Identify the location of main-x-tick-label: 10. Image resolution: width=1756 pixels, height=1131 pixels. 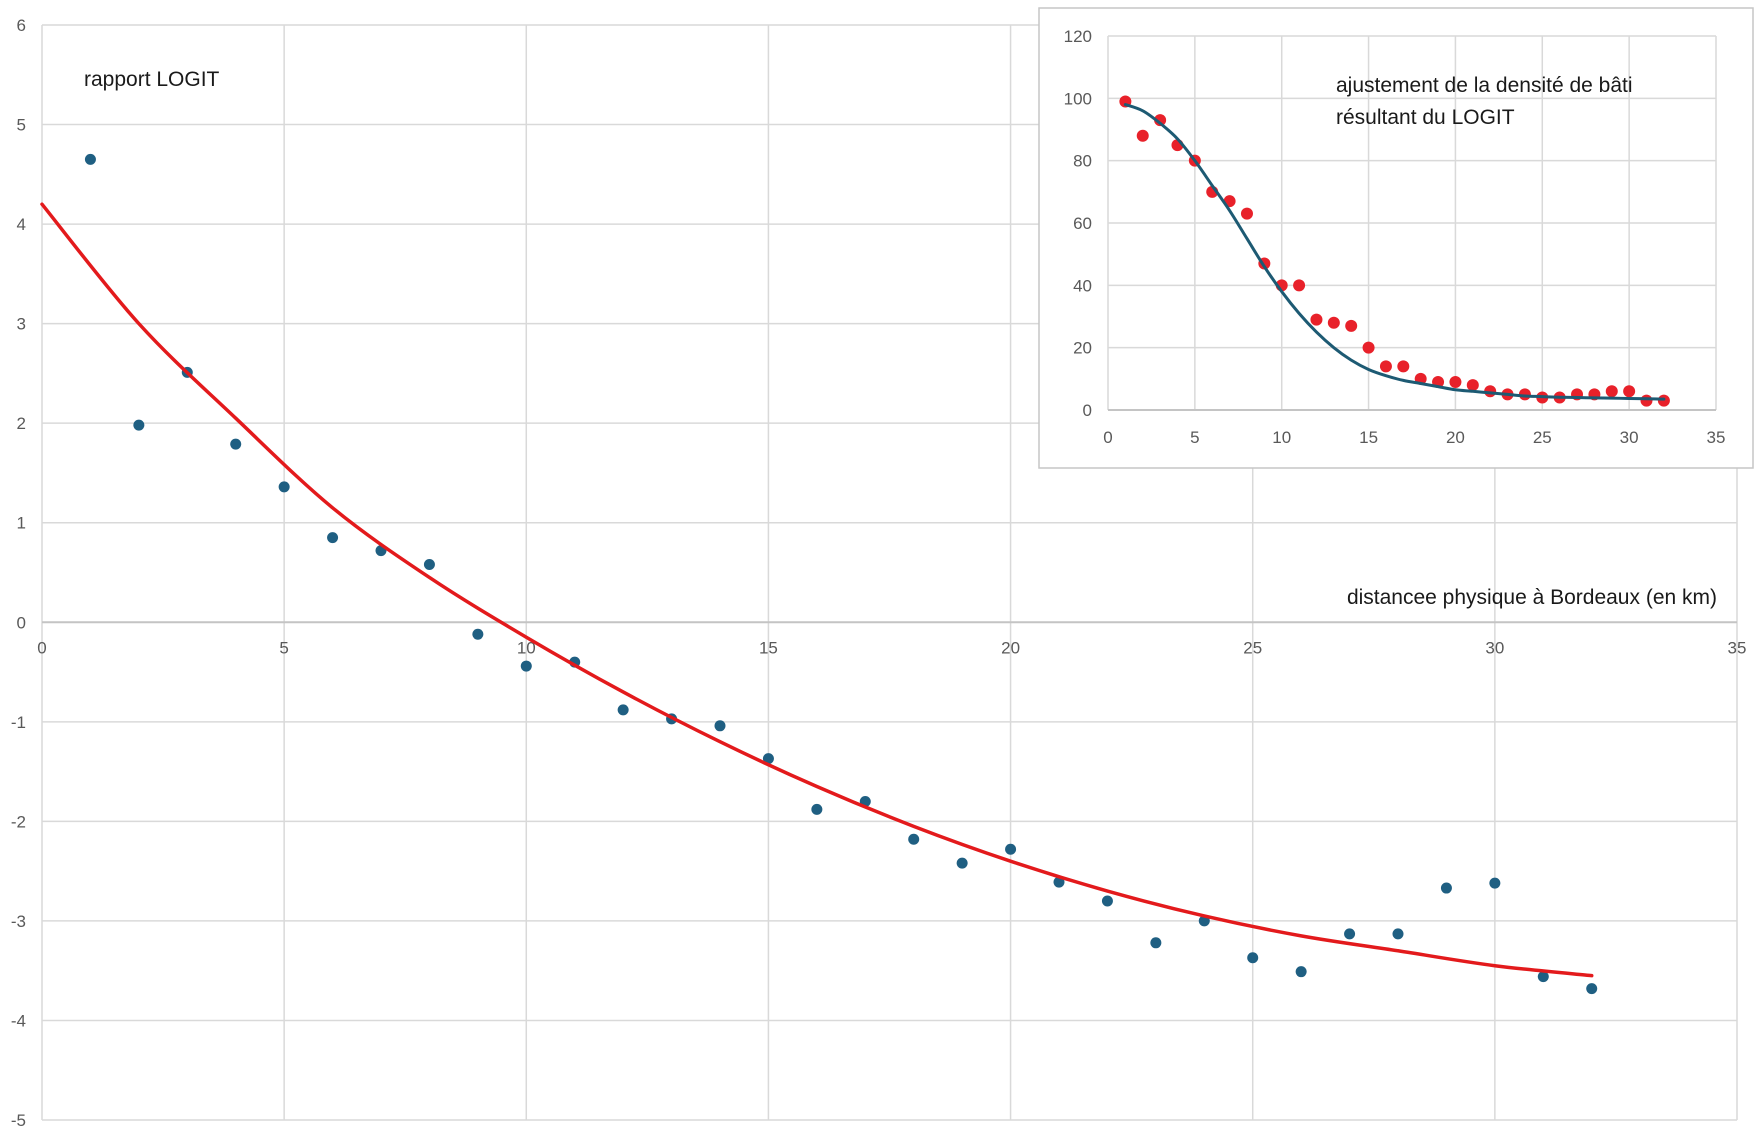
(526, 647).